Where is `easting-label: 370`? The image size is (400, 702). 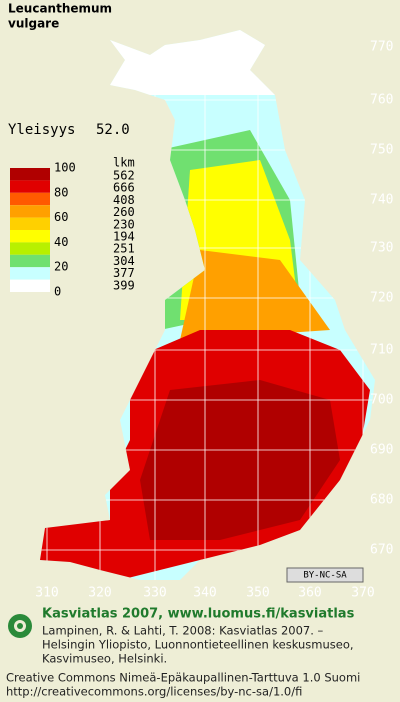 easting-label: 370 is located at coordinates (362, 593).